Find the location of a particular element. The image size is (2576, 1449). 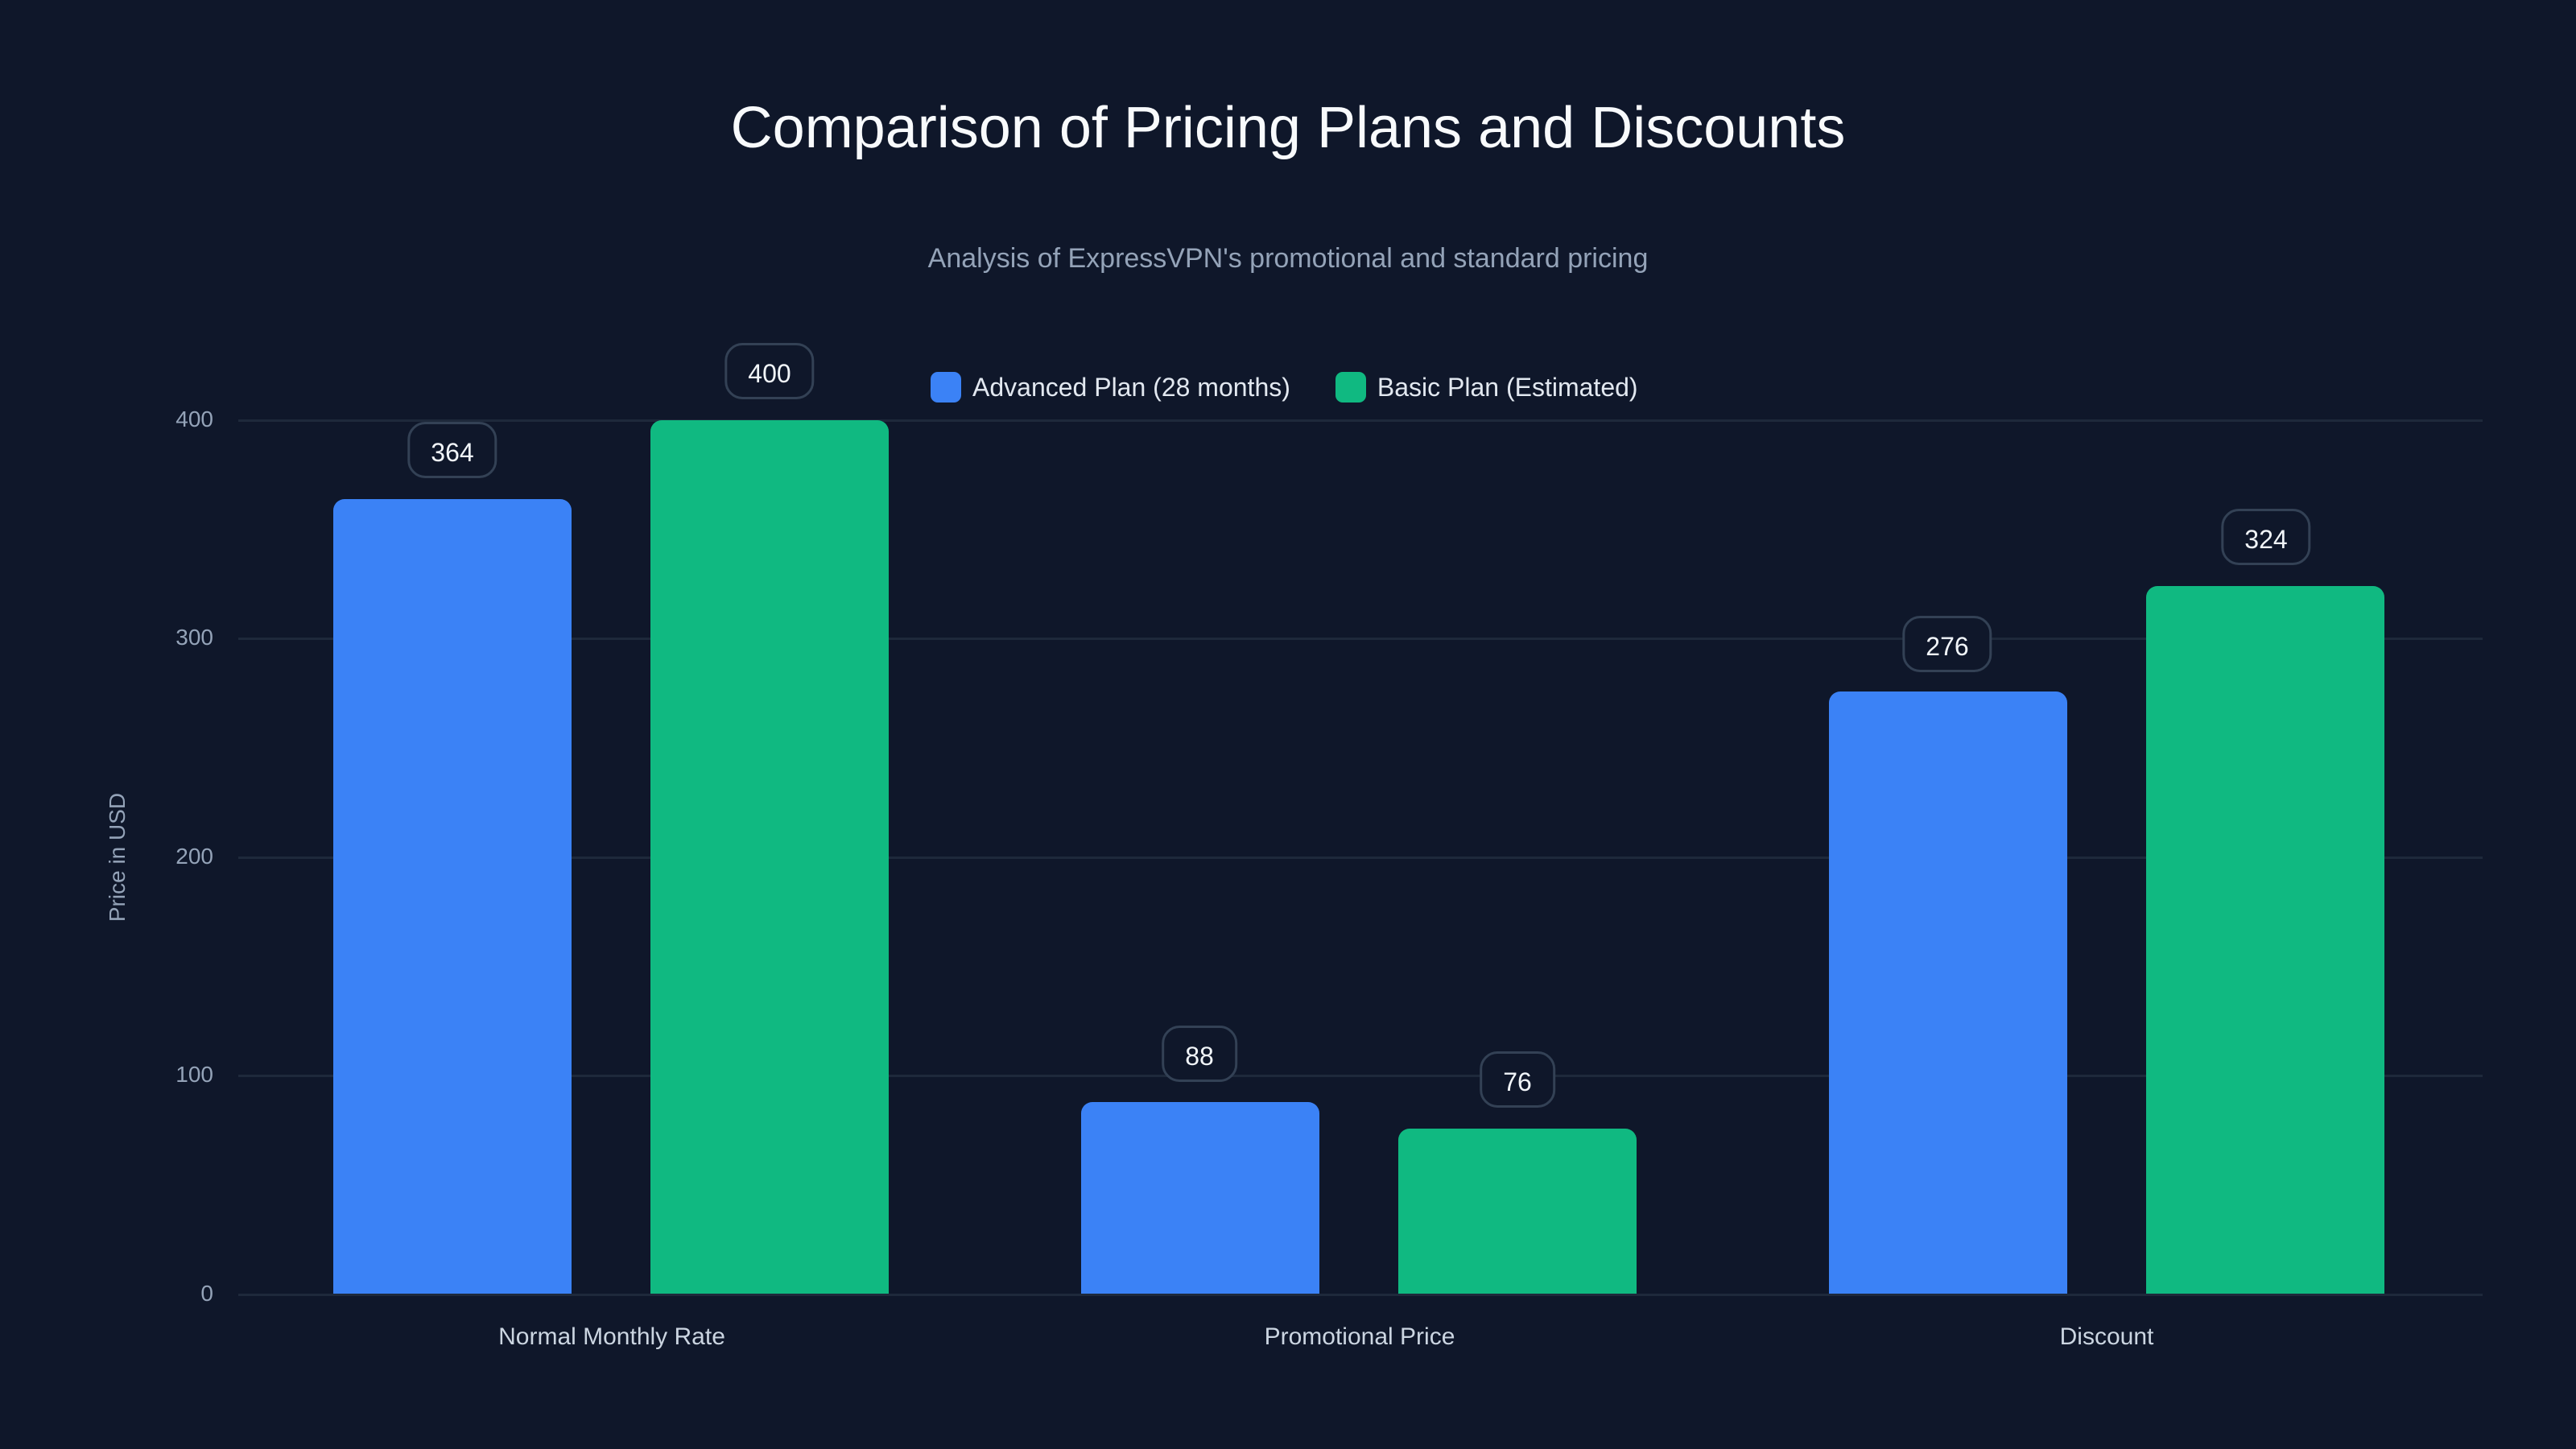

y-tick-0: 0 is located at coordinates (206, 1293).